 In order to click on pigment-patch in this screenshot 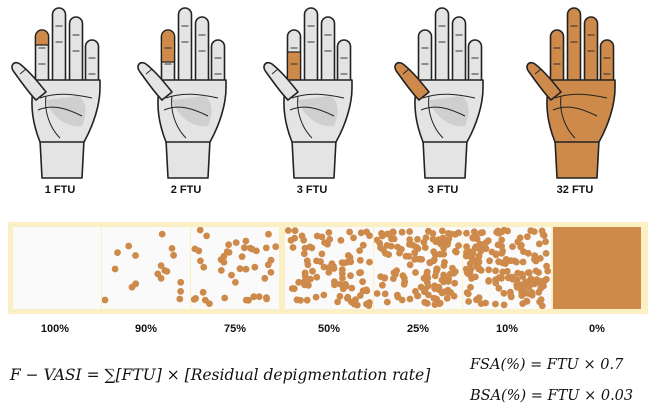, I will do `click(42, 37)`.